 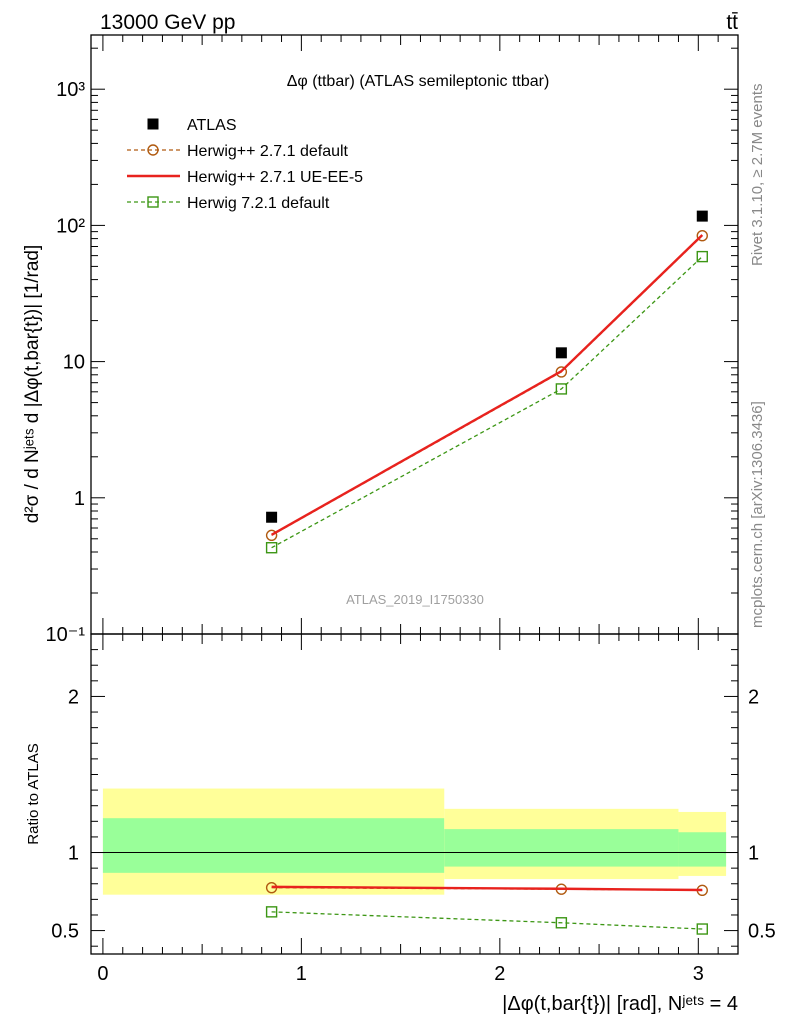 What do you see at coordinates (66, 635) in the screenshot?
I see `main-y-tick-label: 10⁻¹` at bounding box center [66, 635].